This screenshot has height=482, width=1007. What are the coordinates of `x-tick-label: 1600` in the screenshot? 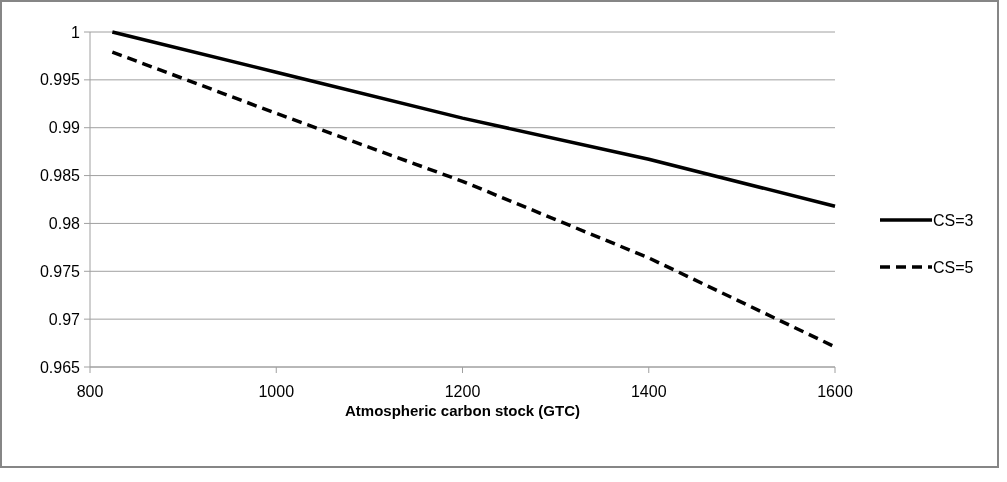 It's located at (835, 391).